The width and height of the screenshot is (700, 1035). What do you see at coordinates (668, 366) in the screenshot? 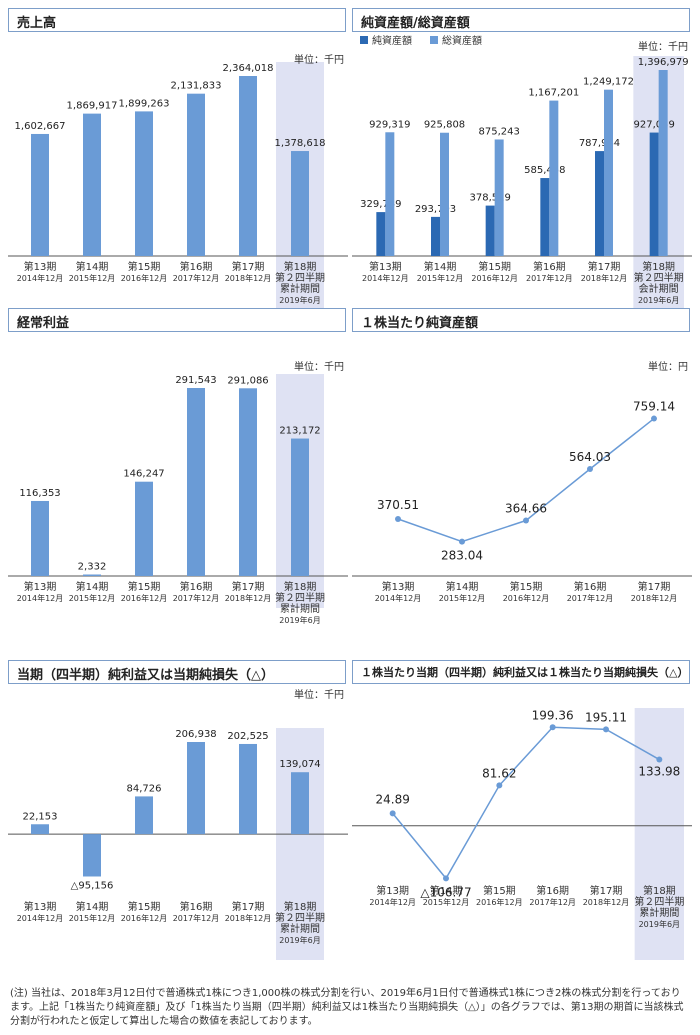
I see `unit-label: 単位：円` at bounding box center [668, 366].